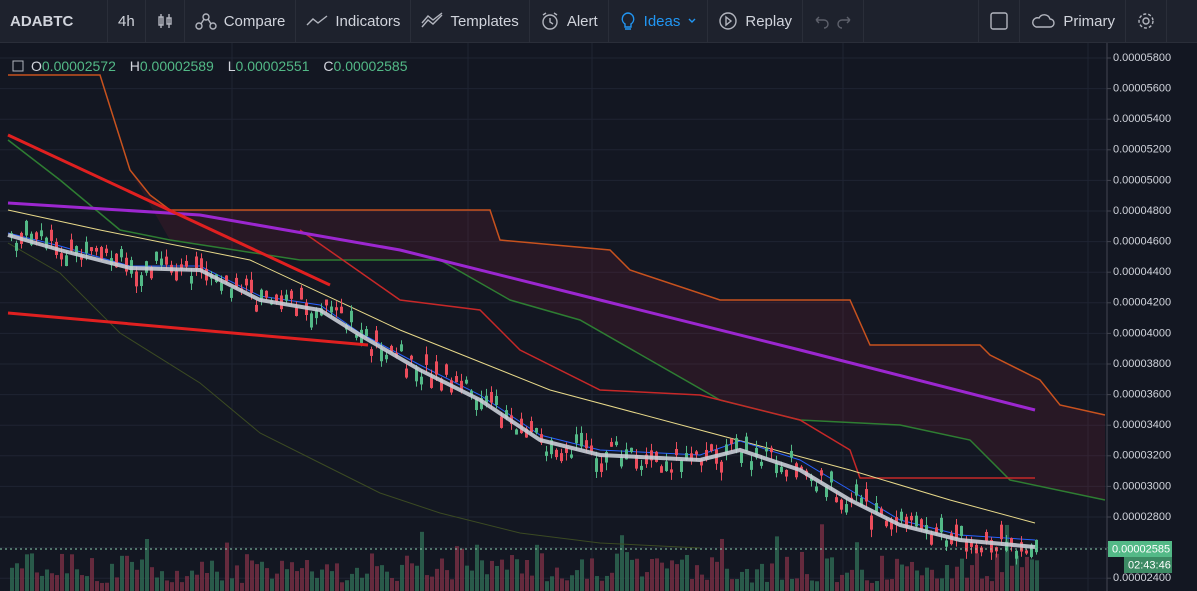  Describe the element at coordinates (1149, 565) in the screenshot. I see `countdown: 02:43:46` at that location.